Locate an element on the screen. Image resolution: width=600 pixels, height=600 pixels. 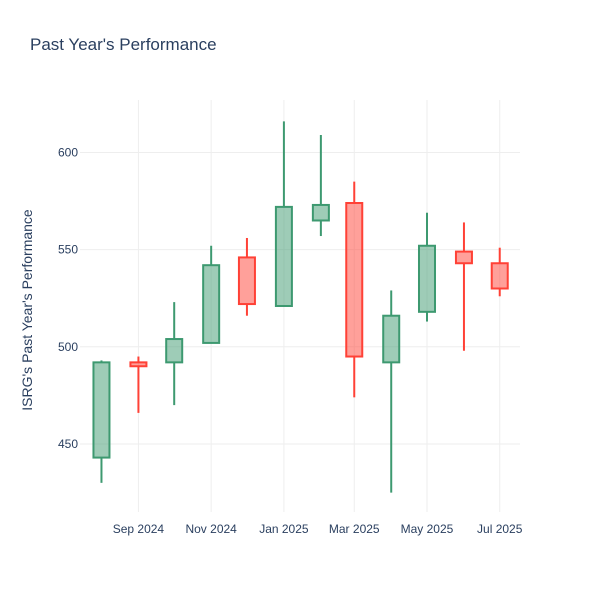
y-axis-label: ISRG's Past Year's Performance is located at coordinates (27, 310).